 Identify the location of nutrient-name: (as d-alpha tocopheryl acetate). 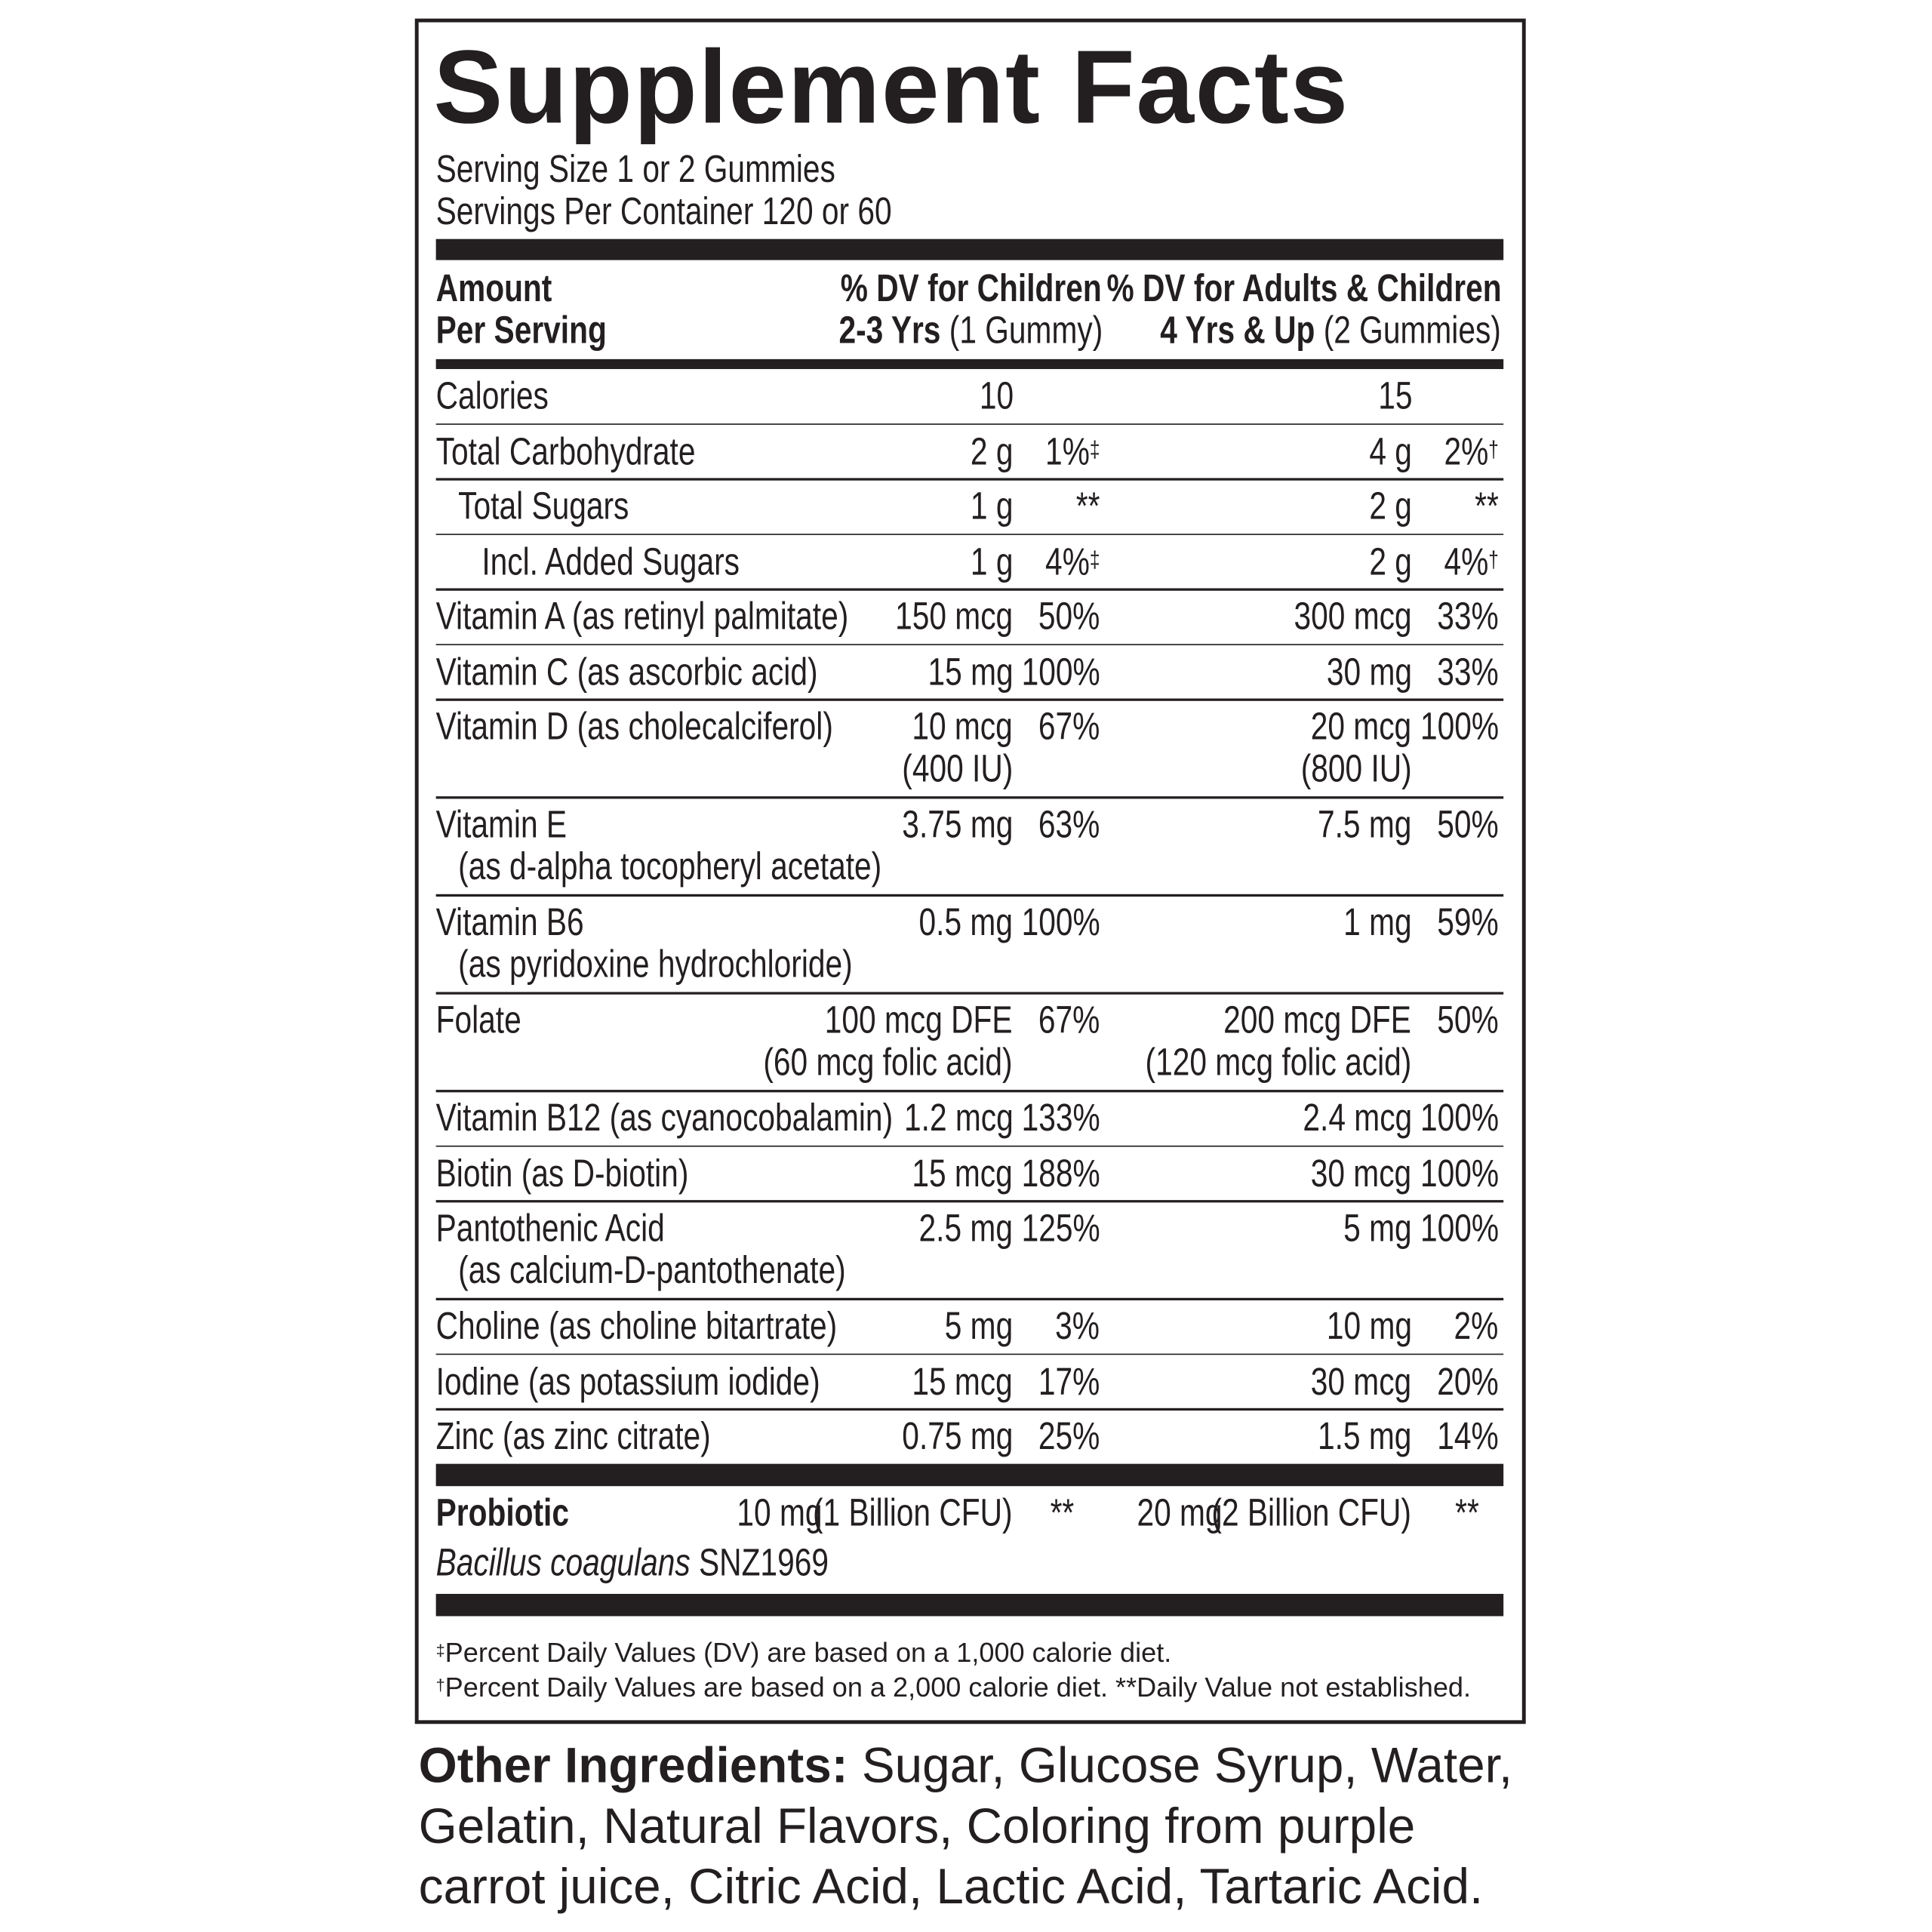
(670, 866).